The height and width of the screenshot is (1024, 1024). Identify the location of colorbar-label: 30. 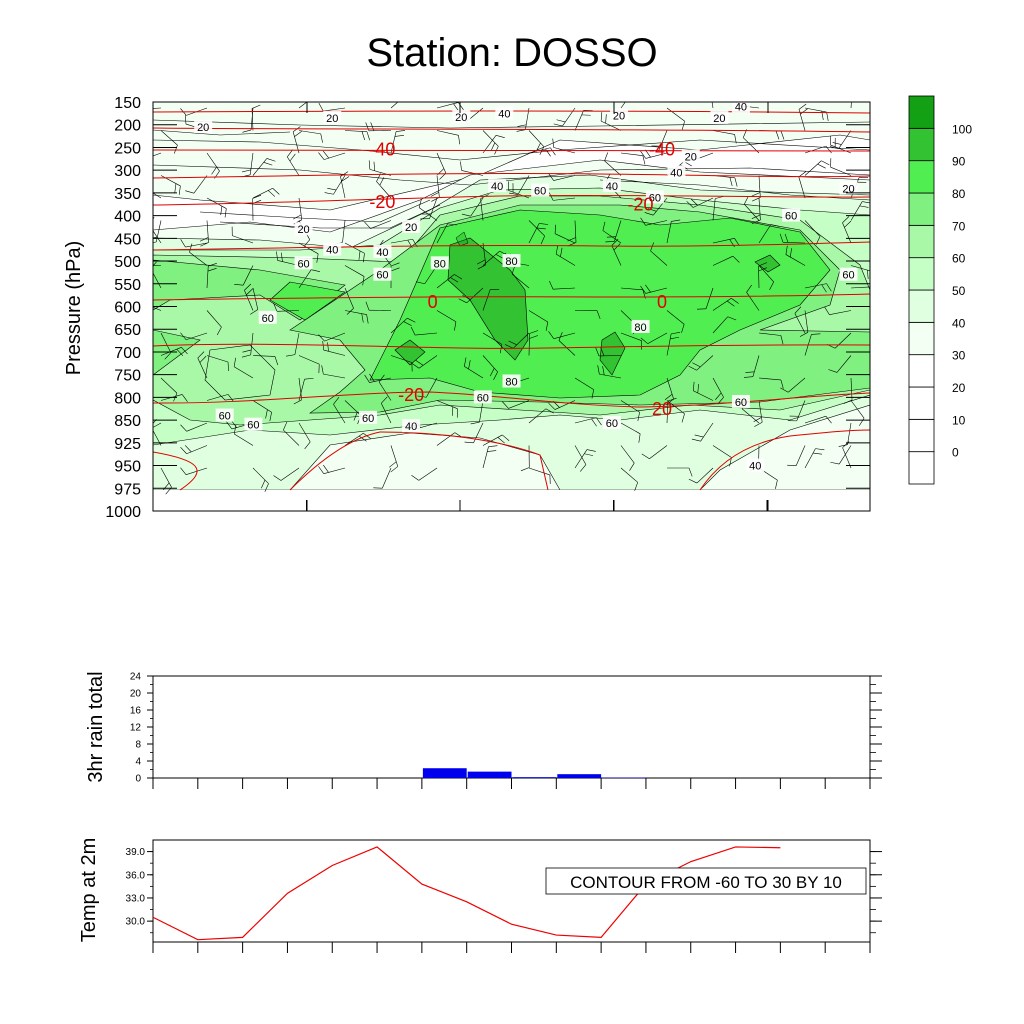
(959, 356).